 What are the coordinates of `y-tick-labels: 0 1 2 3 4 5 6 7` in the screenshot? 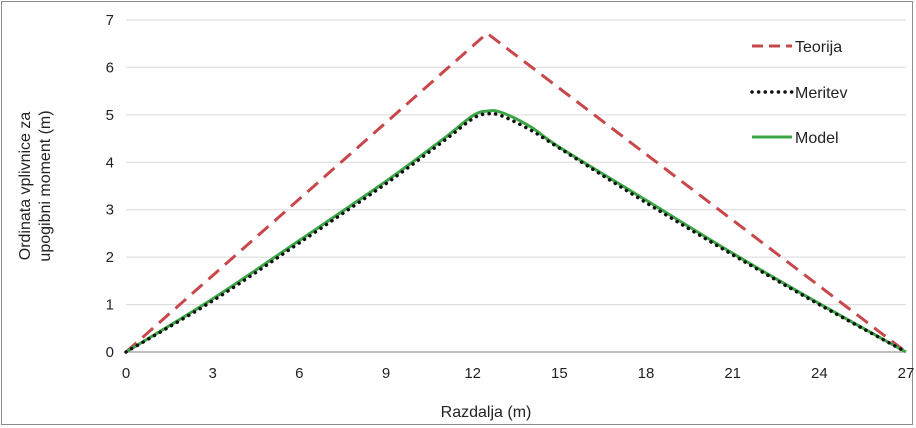 It's located at (110, 186).